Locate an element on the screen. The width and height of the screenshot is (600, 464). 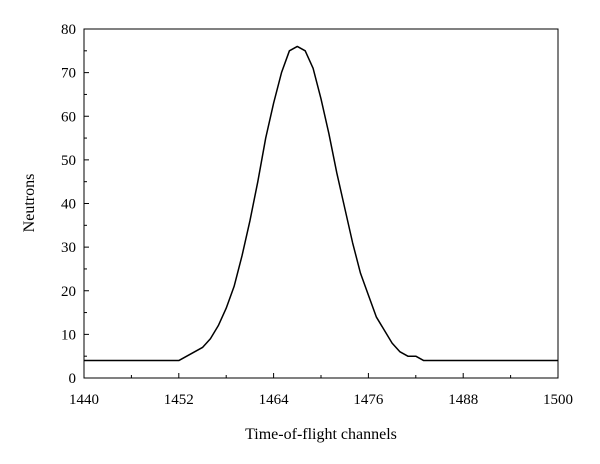
y-tick-label: 60 is located at coordinates (68, 117).